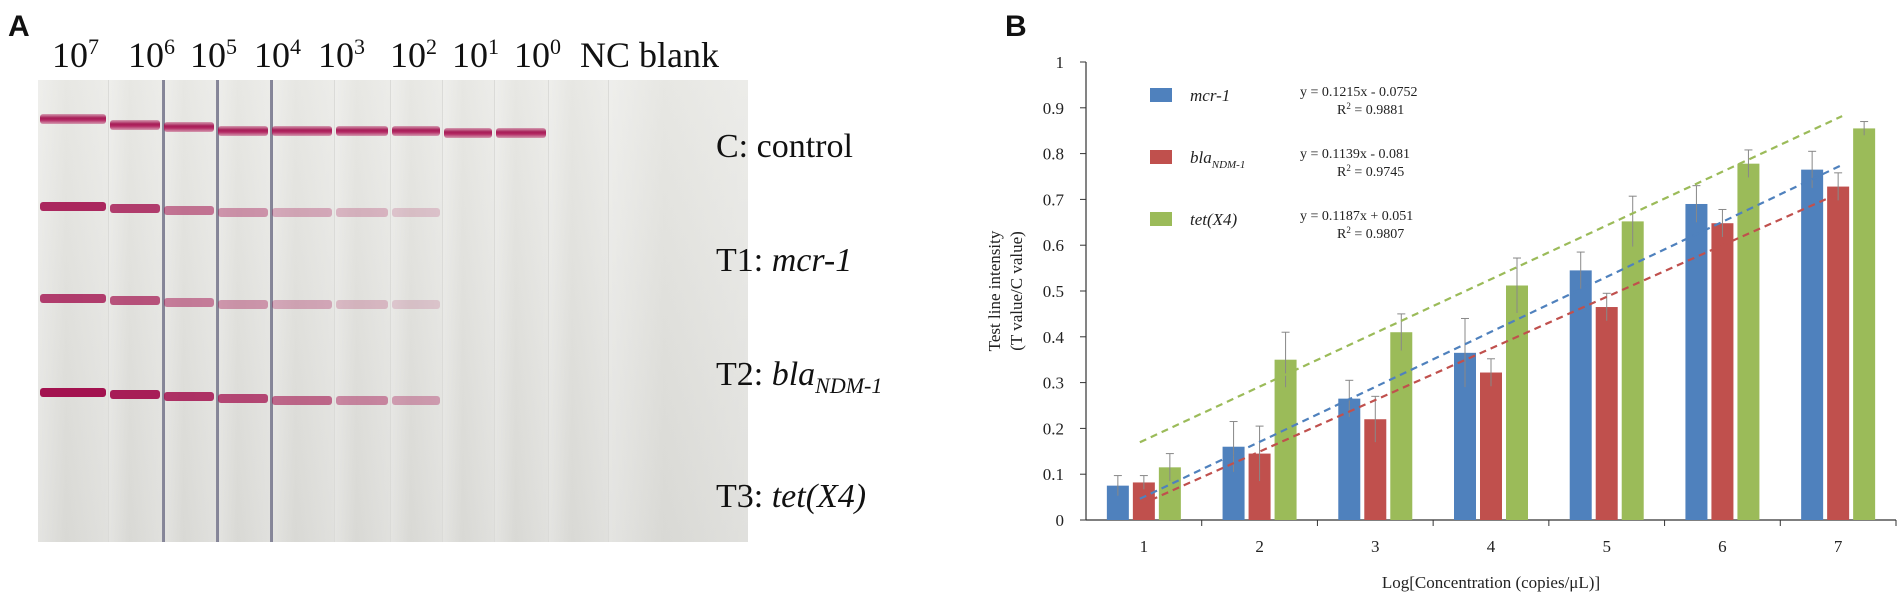 This screenshot has height=604, width=1904. What do you see at coordinates (799, 377) in the screenshot?
I see `row-label-t2: T2: blaNDM-1` at bounding box center [799, 377].